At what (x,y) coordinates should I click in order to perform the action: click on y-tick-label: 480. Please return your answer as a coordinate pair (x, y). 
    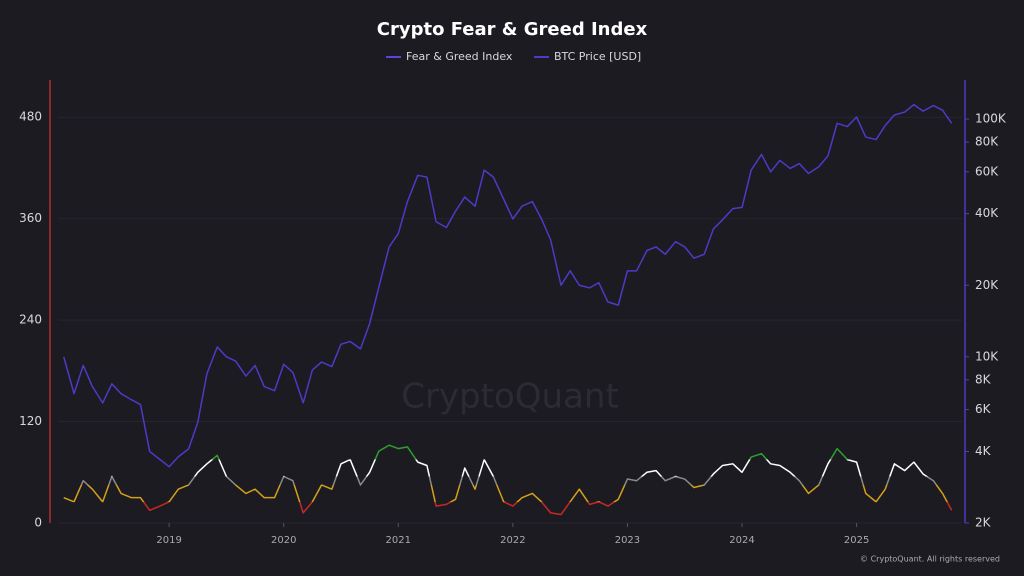
    Looking at the image, I should click on (30, 117).